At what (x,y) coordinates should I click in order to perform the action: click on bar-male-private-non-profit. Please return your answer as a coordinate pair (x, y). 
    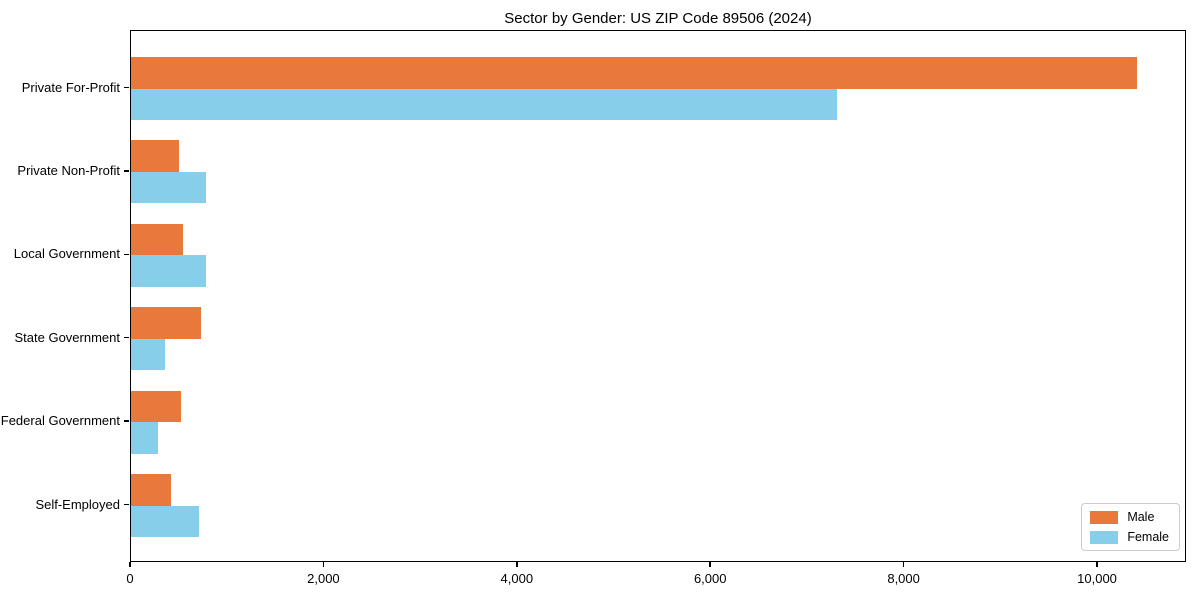
    Looking at the image, I should click on (155, 156).